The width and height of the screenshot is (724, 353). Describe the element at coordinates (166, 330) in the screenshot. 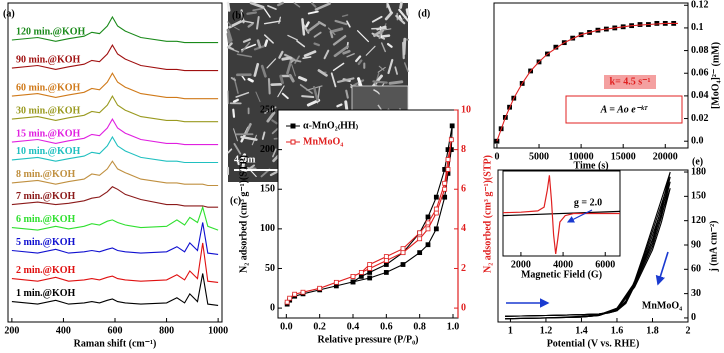

I see `x-tick-label: 800` at that location.